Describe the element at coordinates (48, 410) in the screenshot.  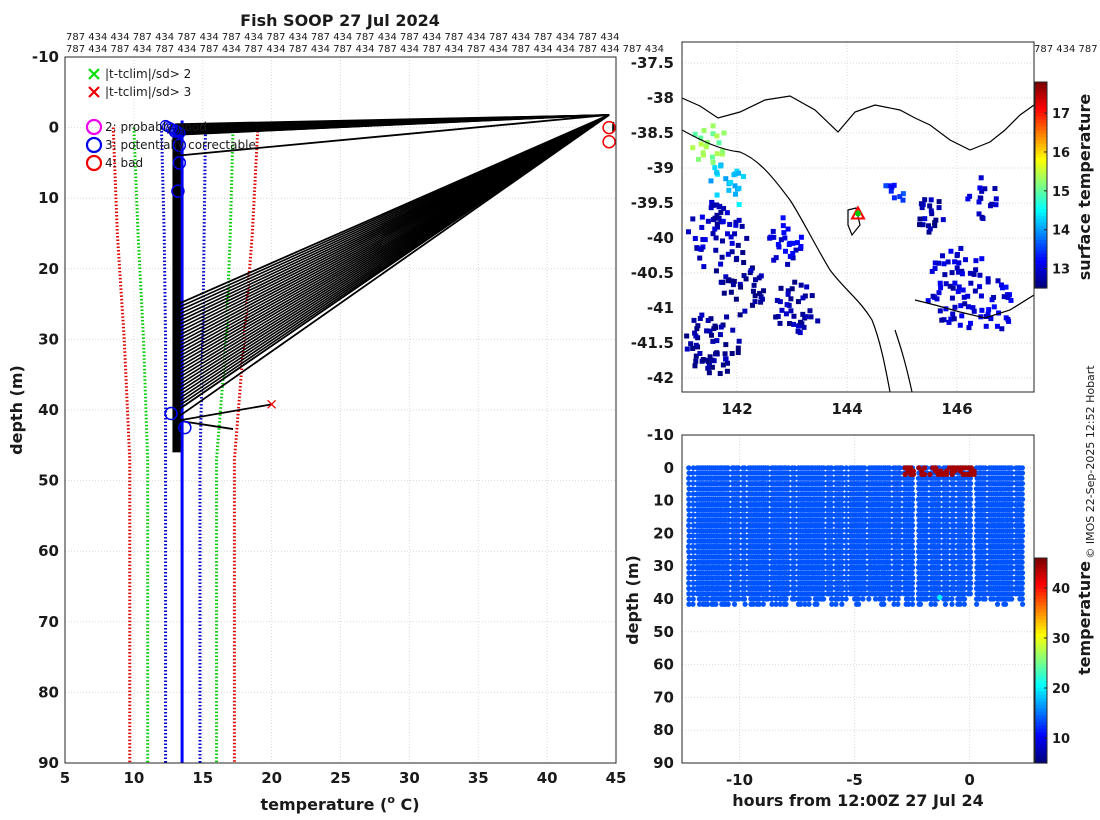
I see `profile-ytick-label: 40` at that location.